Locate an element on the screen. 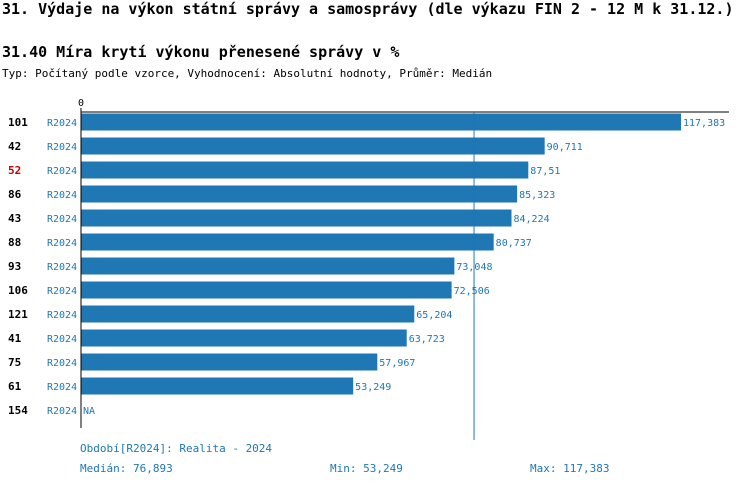 The image size is (750, 486). row-id-label: 52 is located at coordinates (14, 170).